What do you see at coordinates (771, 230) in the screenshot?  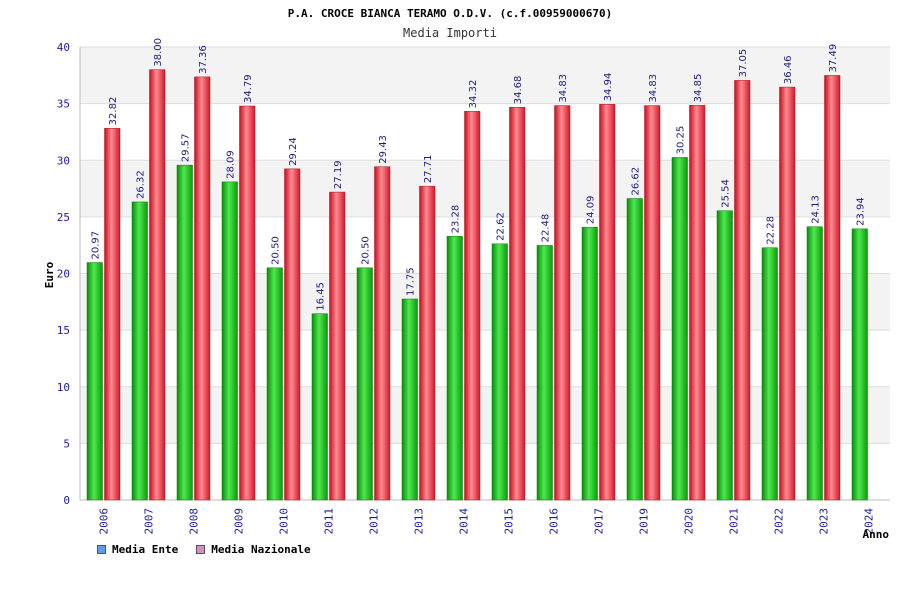 I see `value-label: 22.28` at bounding box center [771, 230].